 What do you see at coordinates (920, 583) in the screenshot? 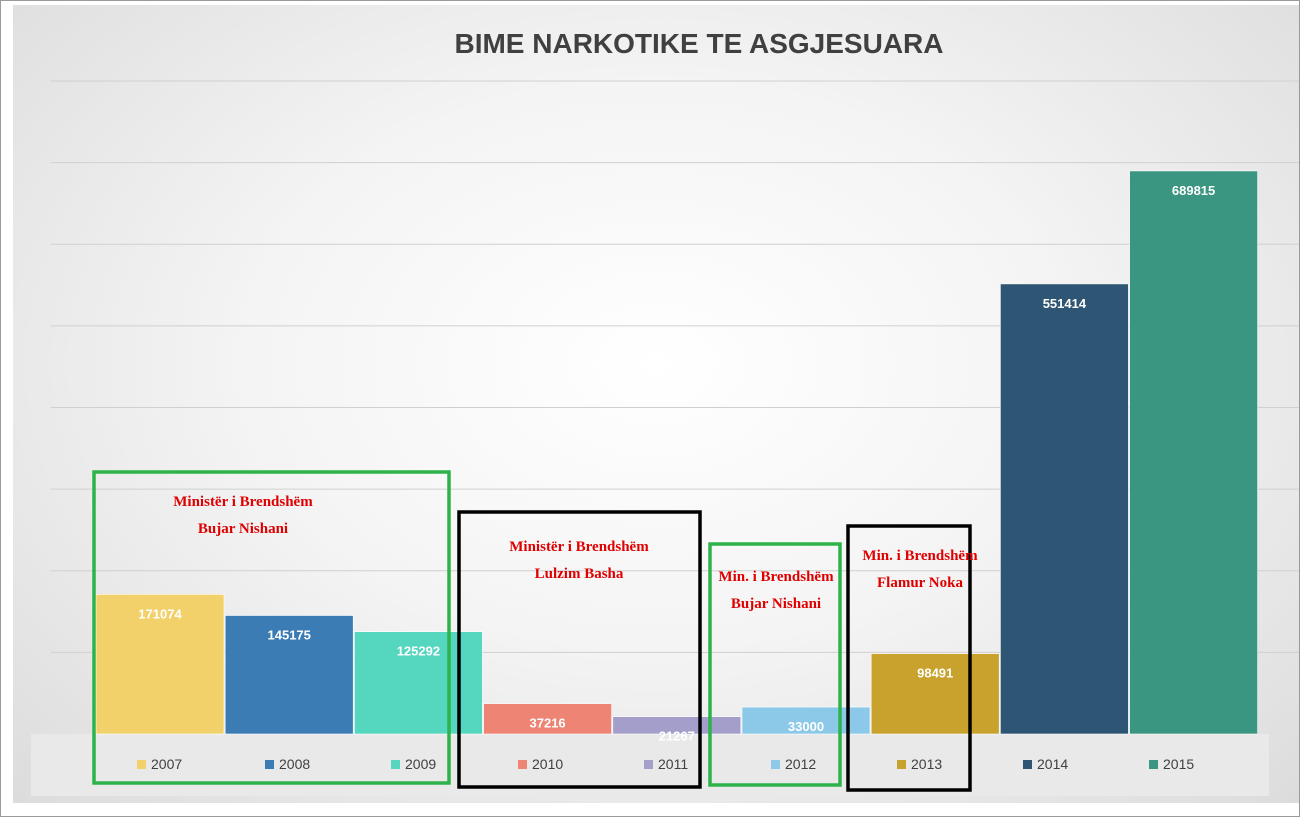
I see `annotation-text-4-2: Flamur Noka` at bounding box center [920, 583].